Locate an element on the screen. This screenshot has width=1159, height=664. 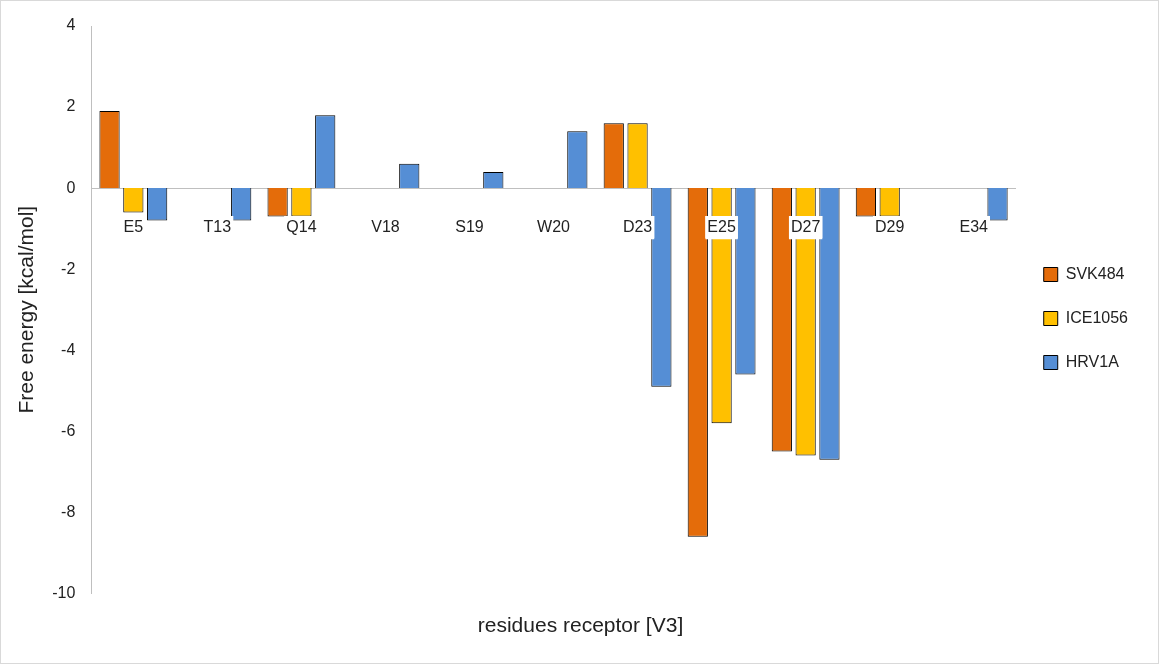
x-tick-label: D27 is located at coordinates (805, 227).